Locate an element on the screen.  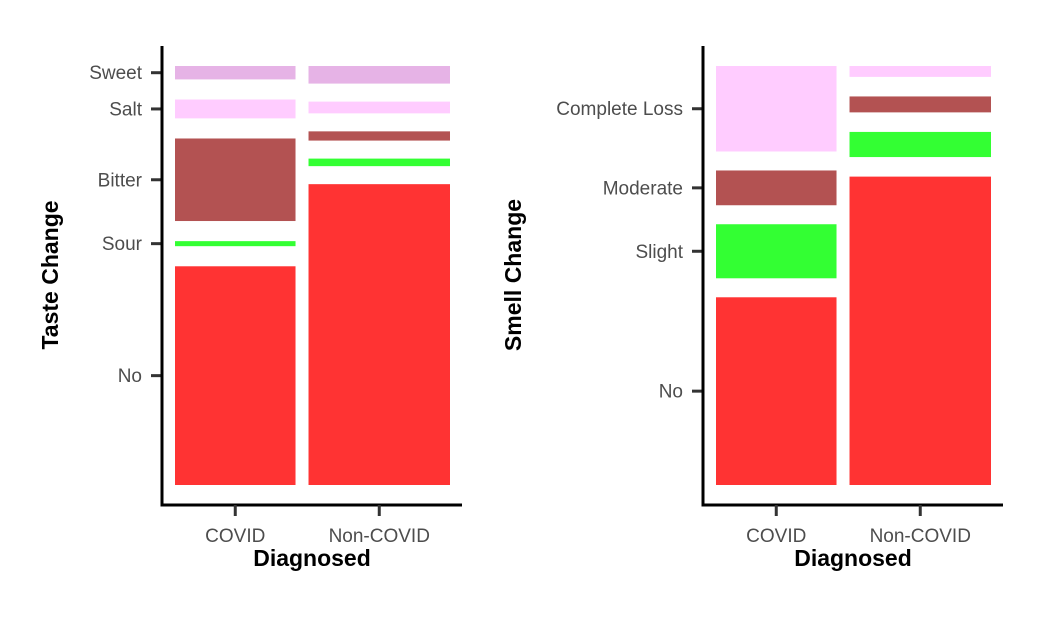
mosaic-cell-non-covid-bitter is located at coordinates (379, 136).